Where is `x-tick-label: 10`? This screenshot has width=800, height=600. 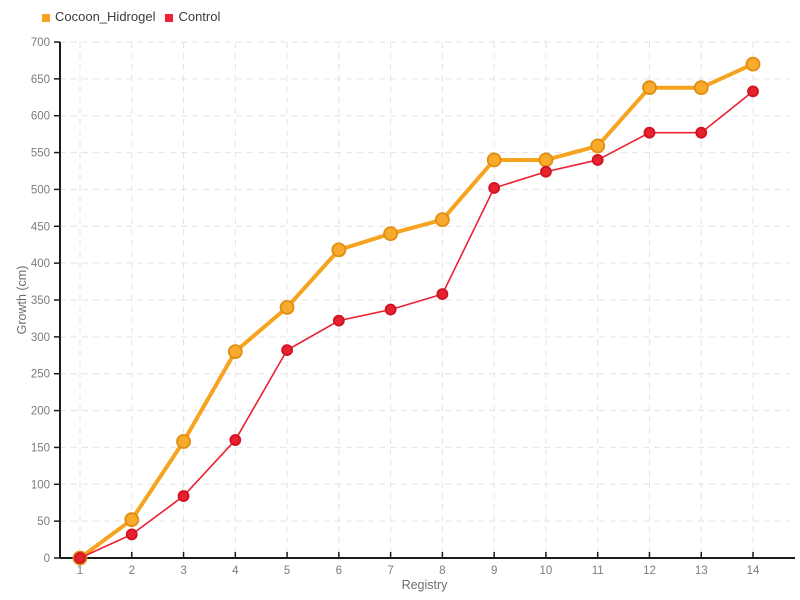
x-tick-label: 10 is located at coordinates (546, 571).